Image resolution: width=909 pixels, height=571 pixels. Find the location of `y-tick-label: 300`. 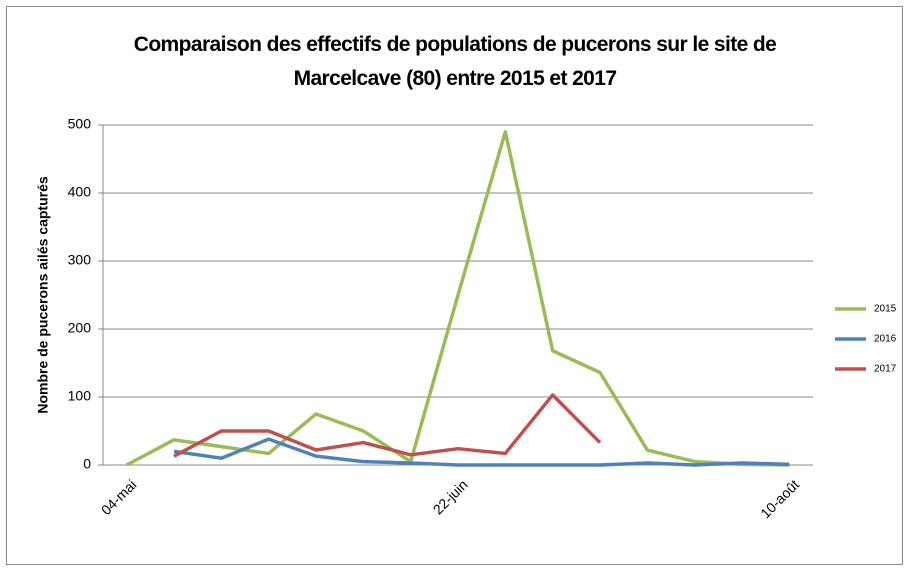

y-tick-label: 300 is located at coordinates (80, 260).